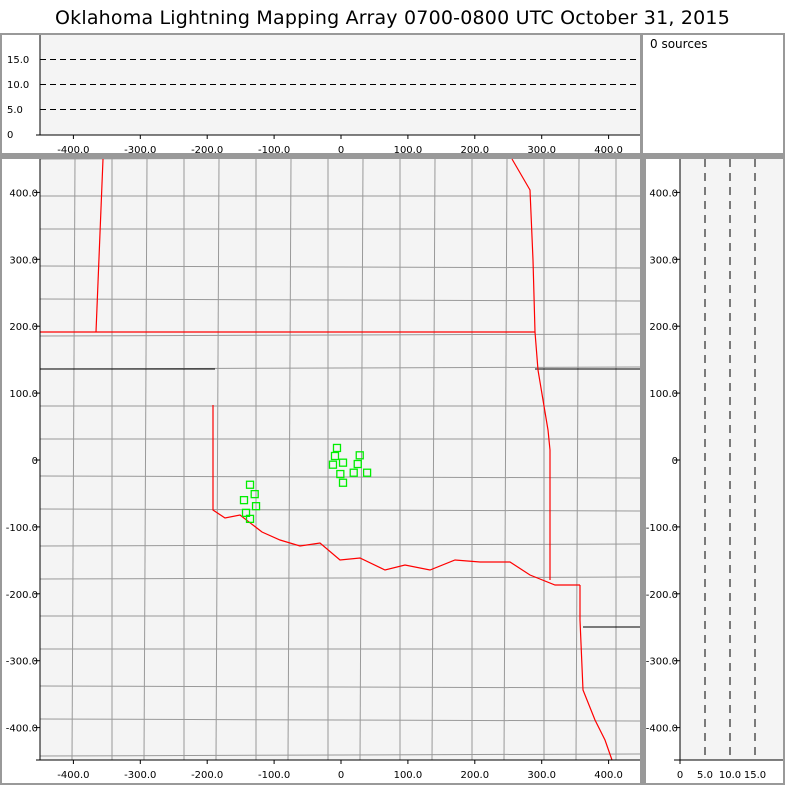 The height and width of the screenshot is (785, 785). Describe the element at coordinates (15, 110) in the screenshot. I see `y-tick-label: 5.0` at that location.